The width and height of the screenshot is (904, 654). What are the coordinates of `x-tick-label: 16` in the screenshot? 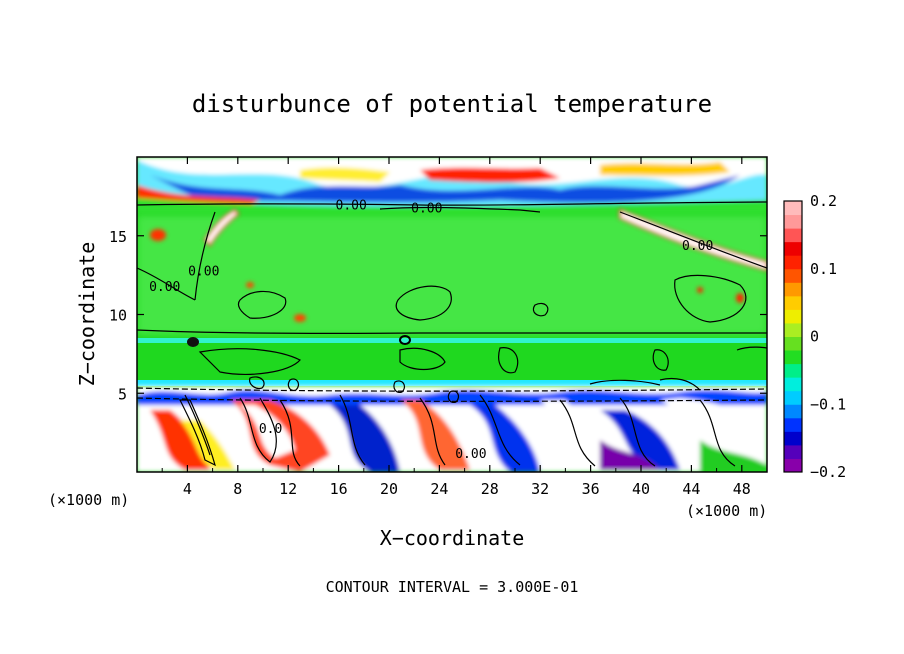 It's located at (339, 489).